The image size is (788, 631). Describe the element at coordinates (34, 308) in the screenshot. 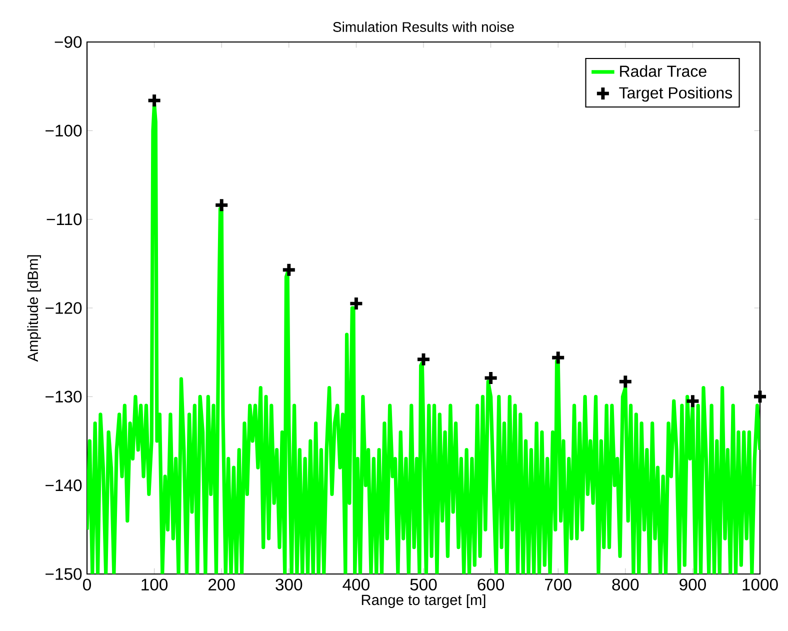

I see `y-axis-title: Amplitude [dBm]` at that location.